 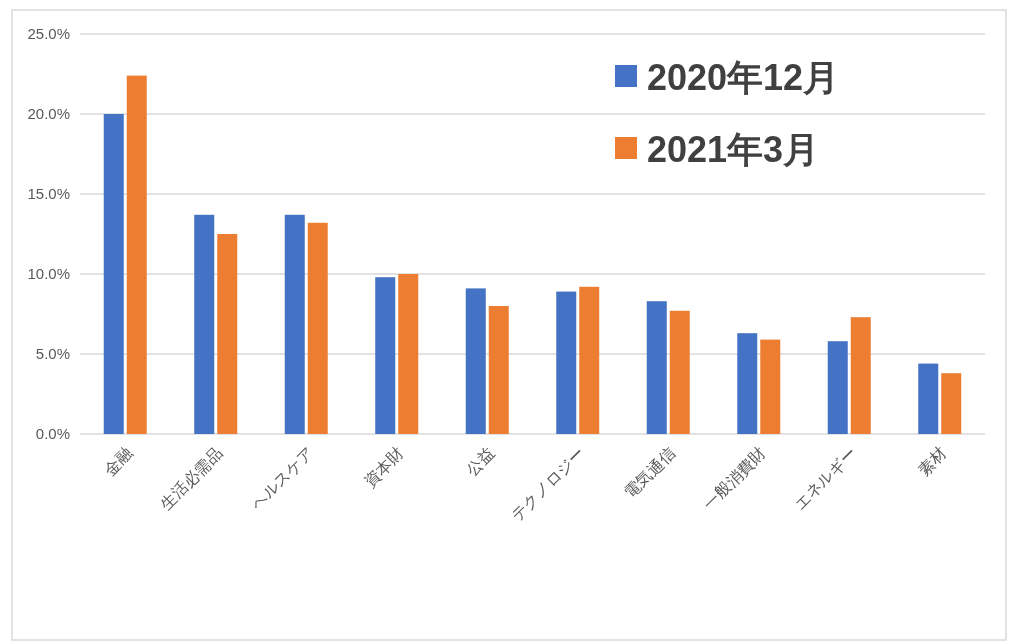 What do you see at coordinates (48, 193) in the screenshot?
I see `y-tick-label: 15.0%` at bounding box center [48, 193].